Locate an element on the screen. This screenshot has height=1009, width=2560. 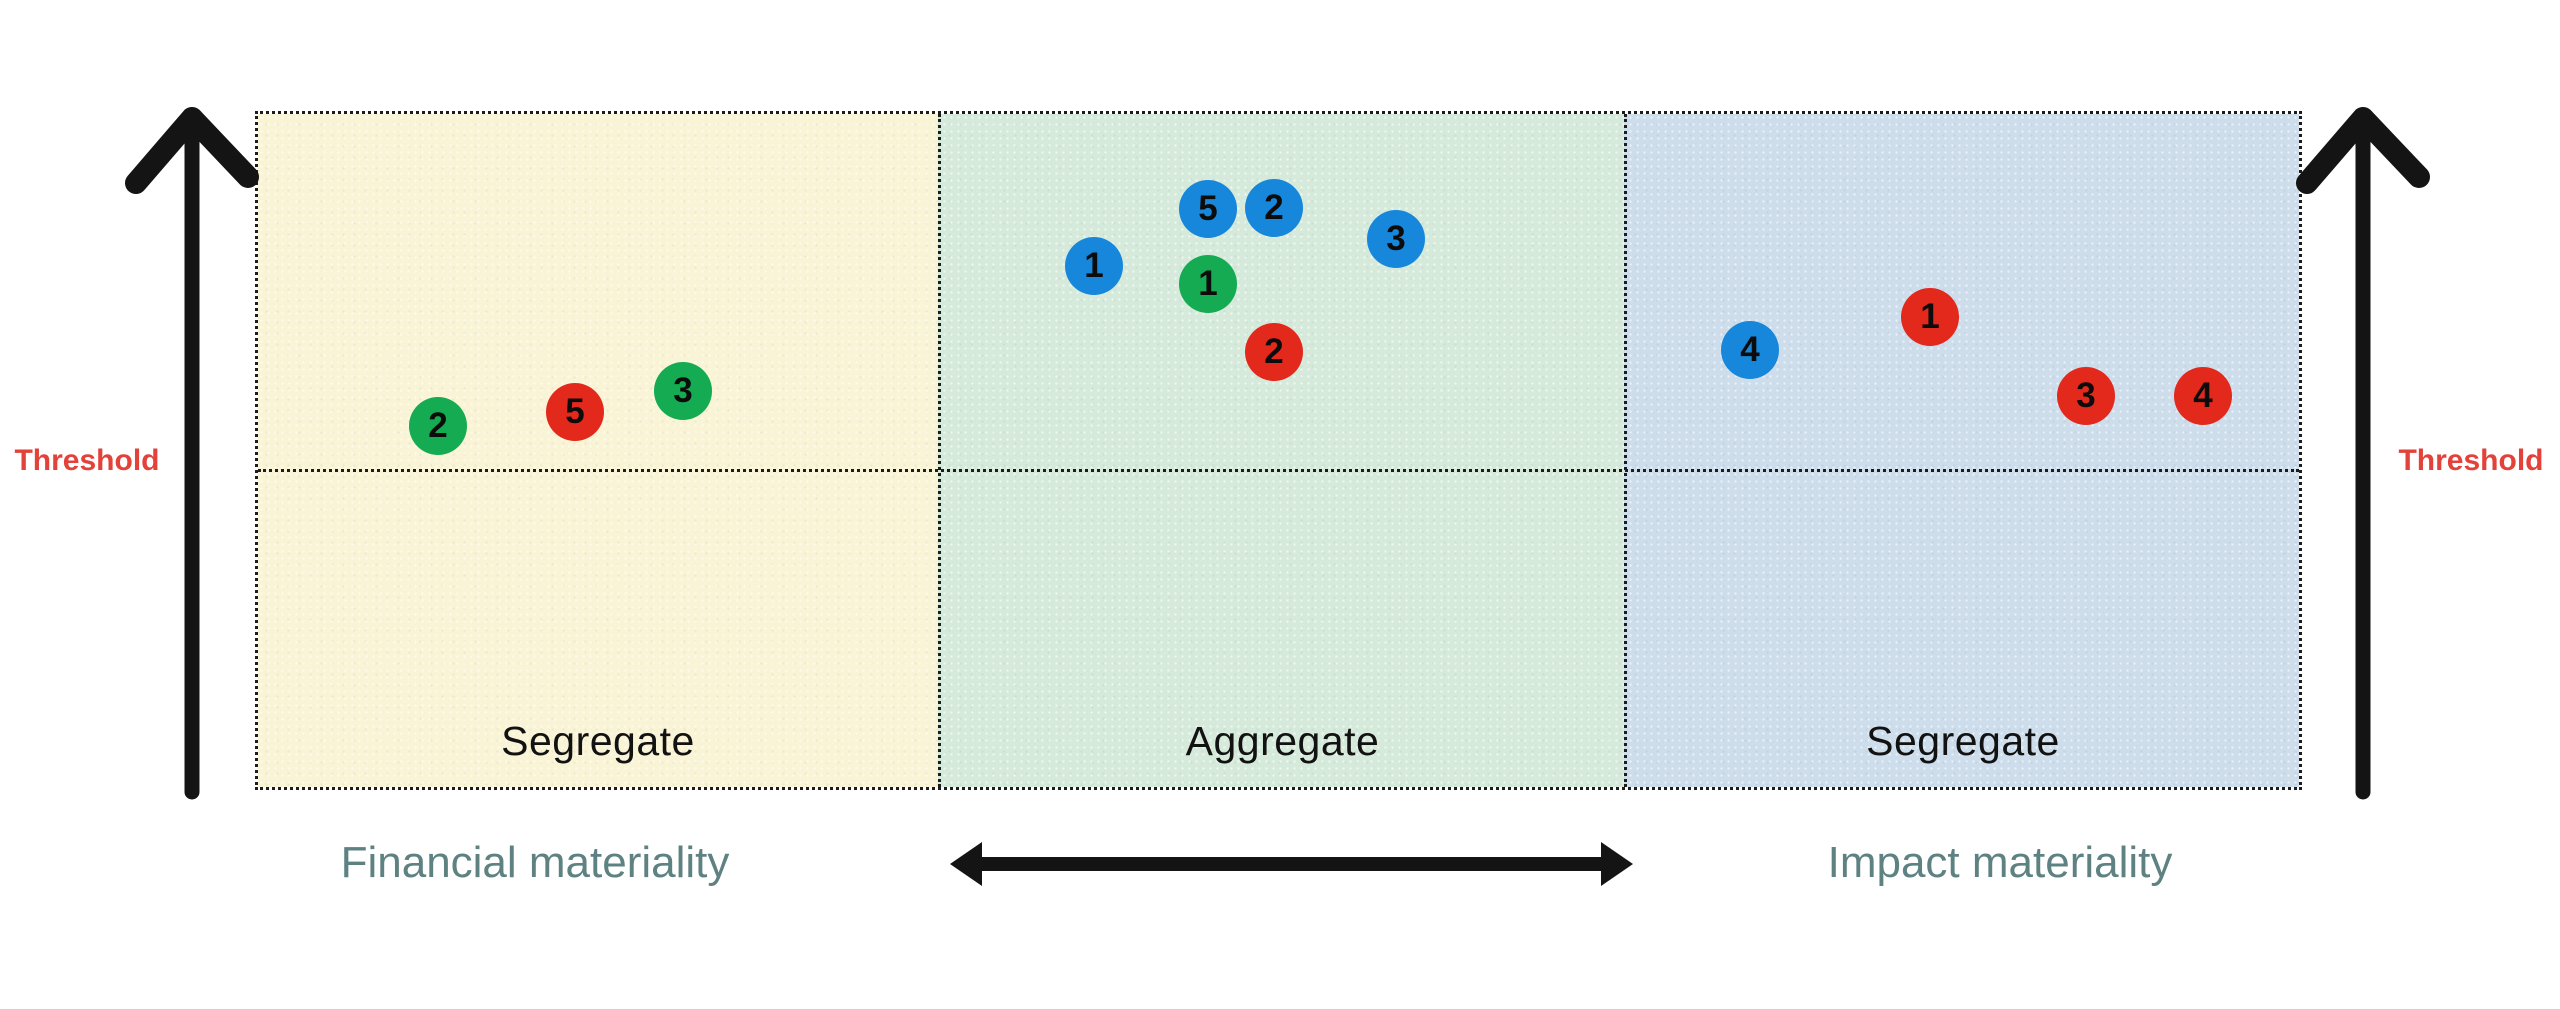
data-point-blue-3: 3 is located at coordinates (1396, 239).